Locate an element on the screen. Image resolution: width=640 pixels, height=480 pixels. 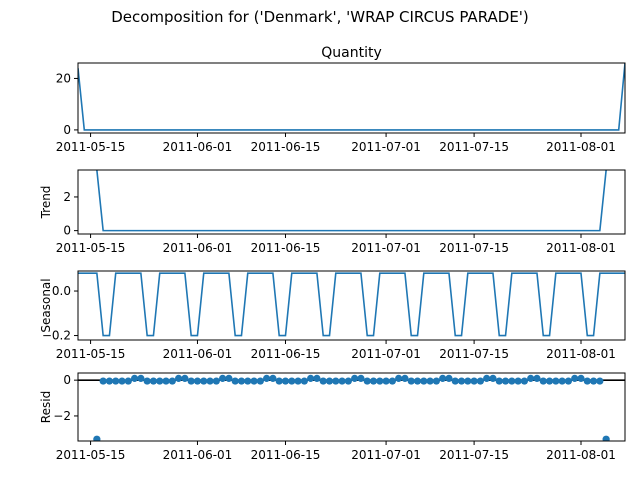
y-tick-label: 0.0 is located at coordinates (61, 291).